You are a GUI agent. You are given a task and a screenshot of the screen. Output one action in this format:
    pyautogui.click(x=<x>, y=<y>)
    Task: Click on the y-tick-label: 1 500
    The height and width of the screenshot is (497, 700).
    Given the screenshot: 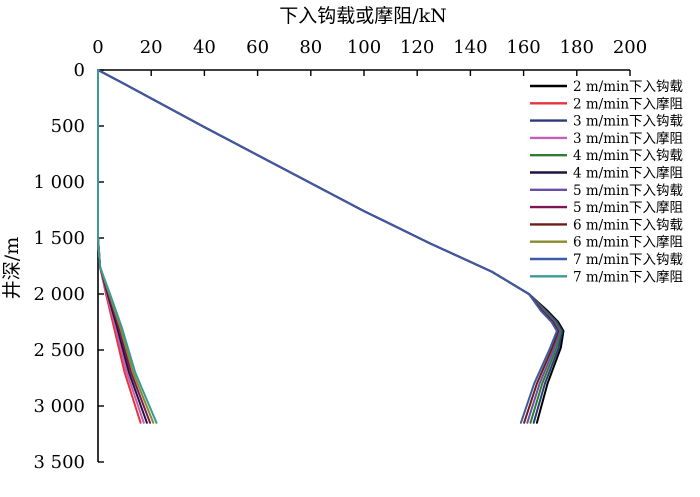 What is the action you would take?
    pyautogui.click(x=59, y=238)
    